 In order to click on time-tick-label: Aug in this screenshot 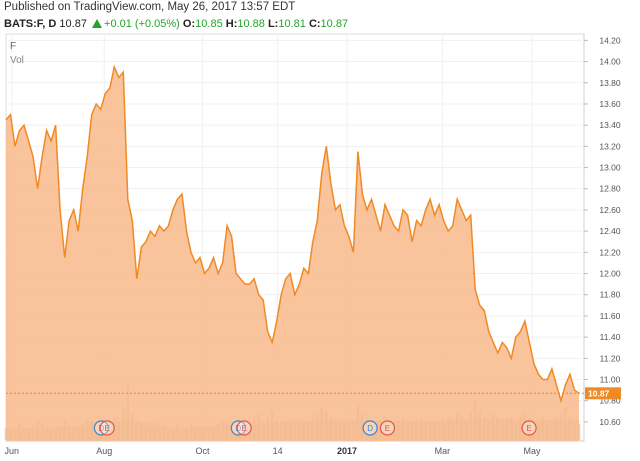, I will do `click(104, 451)`.